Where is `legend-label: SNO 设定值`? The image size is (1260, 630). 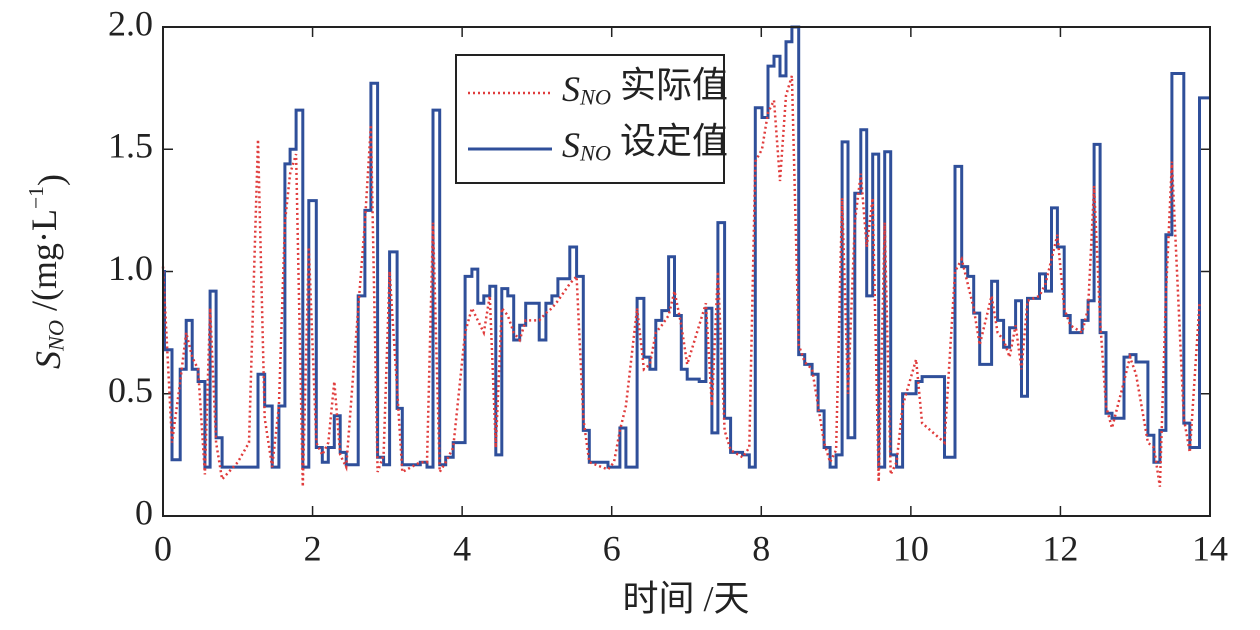 legend-label: SNO 设定值 is located at coordinates (645, 143).